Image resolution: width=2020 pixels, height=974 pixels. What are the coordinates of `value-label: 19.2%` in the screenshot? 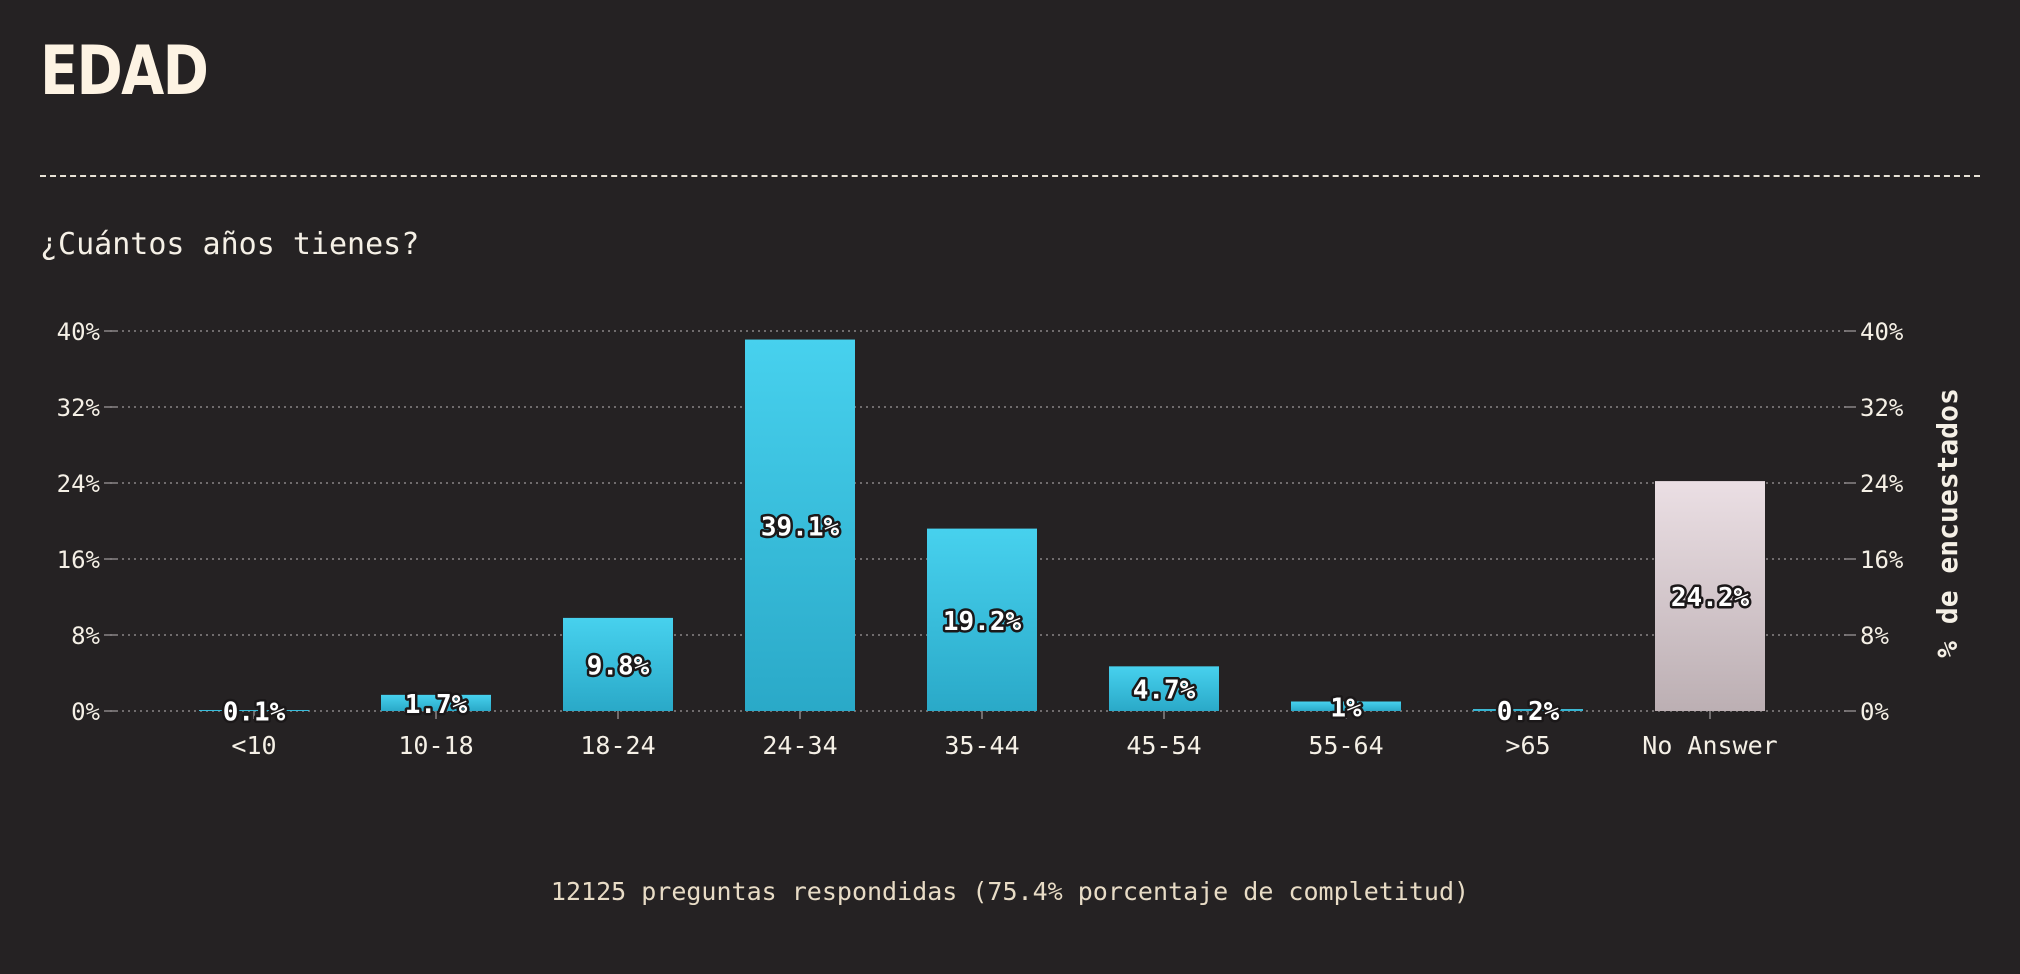 It's located at (982, 622).